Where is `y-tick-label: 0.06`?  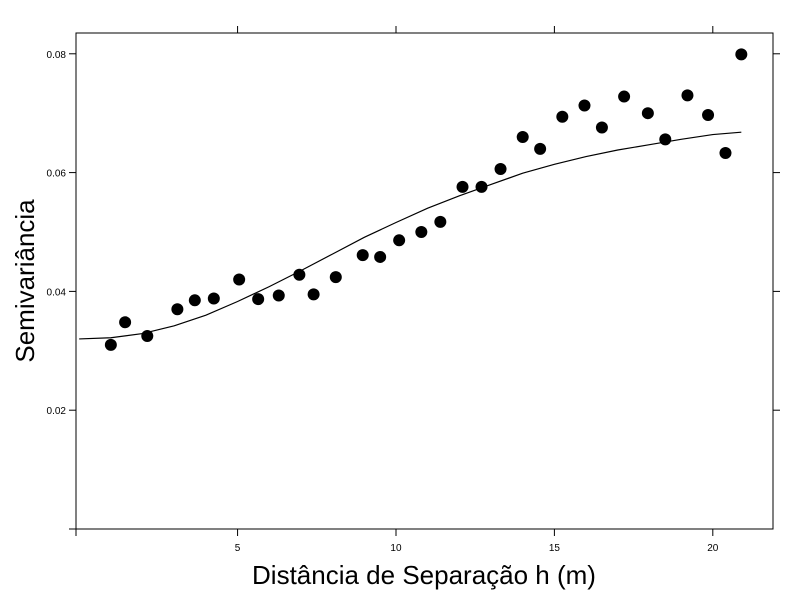 y-tick-label: 0.06 is located at coordinates (57, 174).